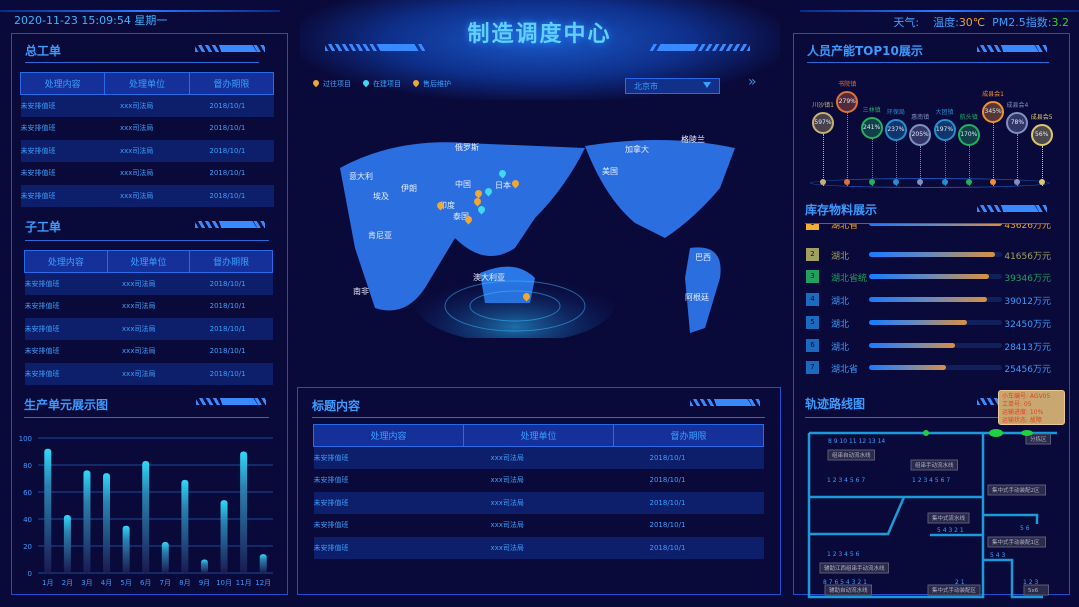 This screenshot has width=1079, height=607. Describe the element at coordinates (437, 84) in the screenshot. I see `legend-label: 售后维护` at that location.